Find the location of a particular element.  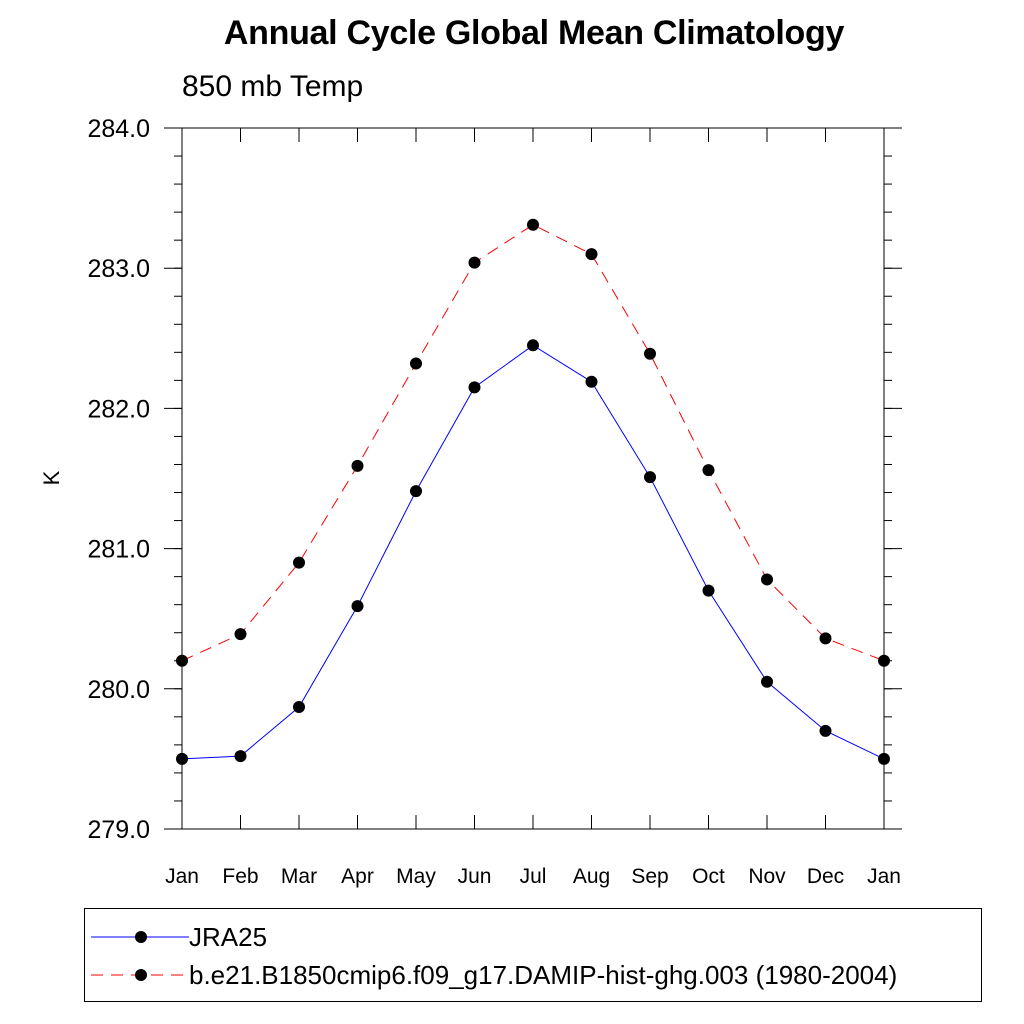

x-tick-label: Mar is located at coordinates (299, 876).